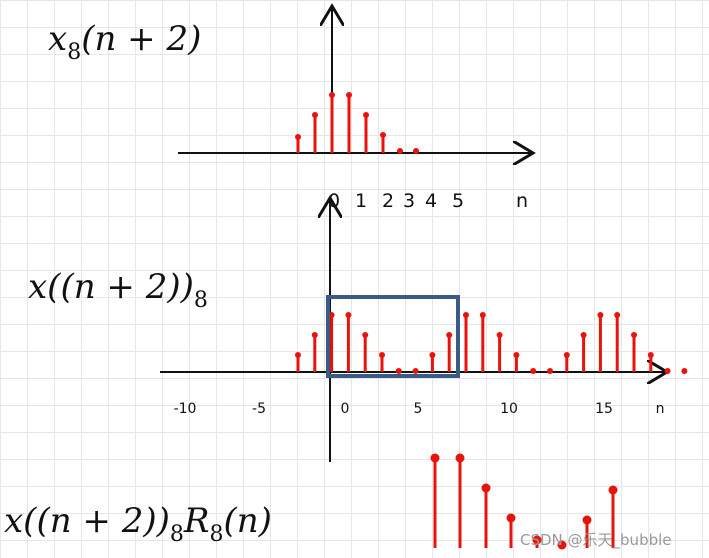 The height and width of the screenshot is (558, 709). I want to click on axis-label: -10, so click(185, 409).